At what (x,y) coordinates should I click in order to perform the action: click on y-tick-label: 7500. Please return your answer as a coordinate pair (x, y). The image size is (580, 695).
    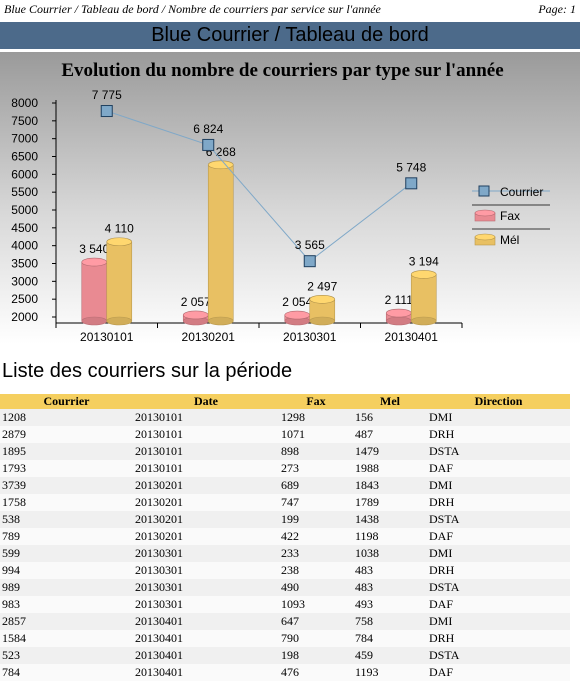
    Looking at the image, I should click on (24, 121).